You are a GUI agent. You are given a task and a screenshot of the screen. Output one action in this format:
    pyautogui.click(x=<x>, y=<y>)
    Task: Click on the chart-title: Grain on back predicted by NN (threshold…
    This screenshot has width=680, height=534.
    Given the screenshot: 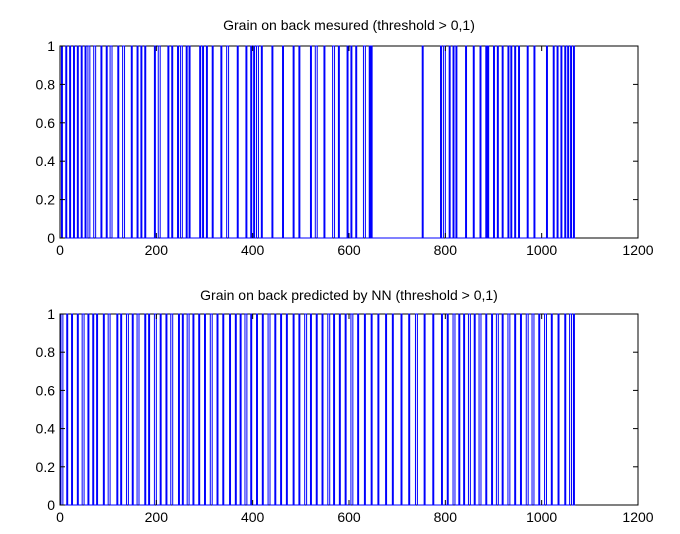 What is the action you would take?
    pyautogui.click(x=349, y=295)
    